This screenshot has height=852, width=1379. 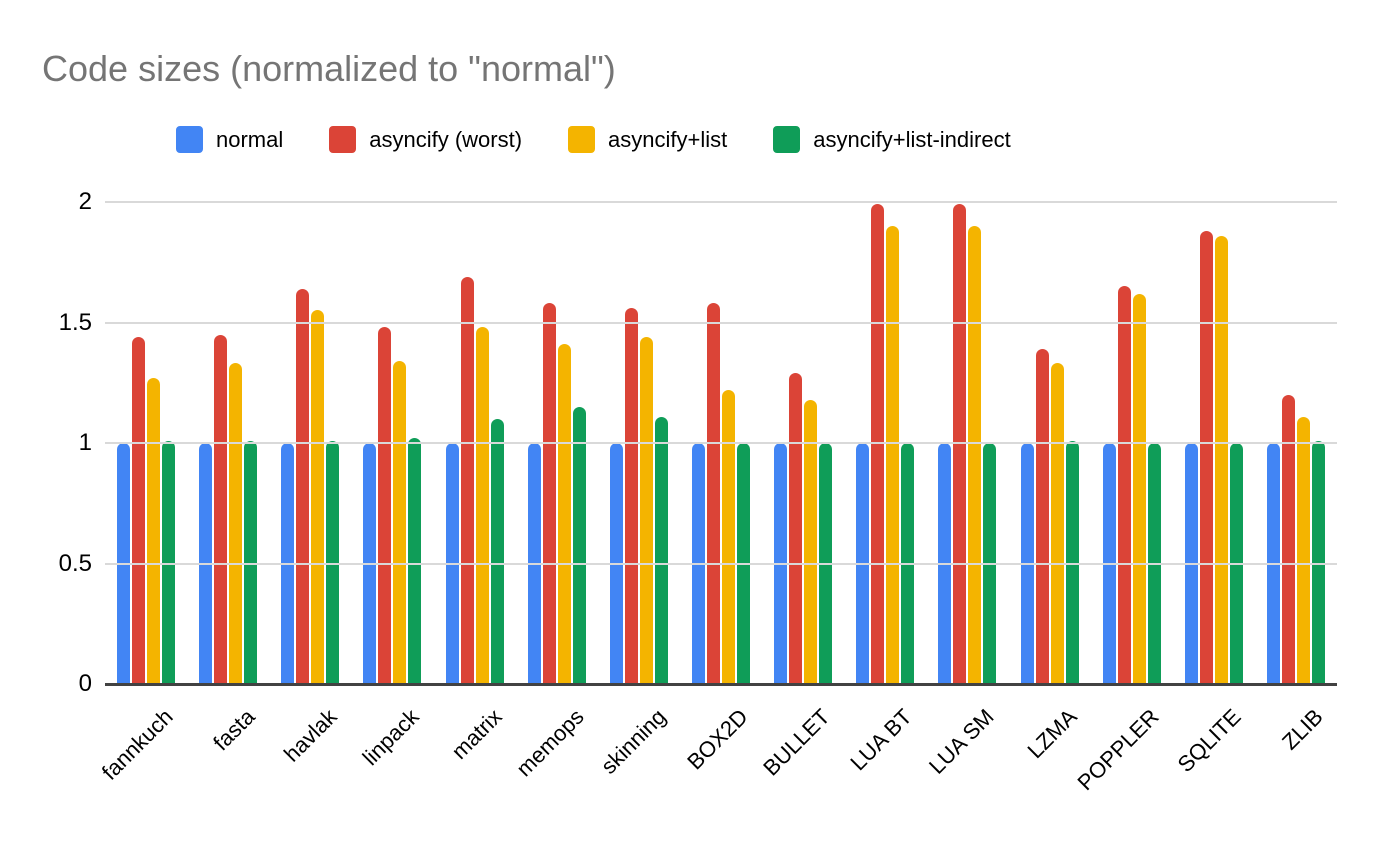 What do you see at coordinates (329, 68) in the screenshot?
I see `chart-title: Code sizes (normalized to "normal")` at bounding box center [329, 68].